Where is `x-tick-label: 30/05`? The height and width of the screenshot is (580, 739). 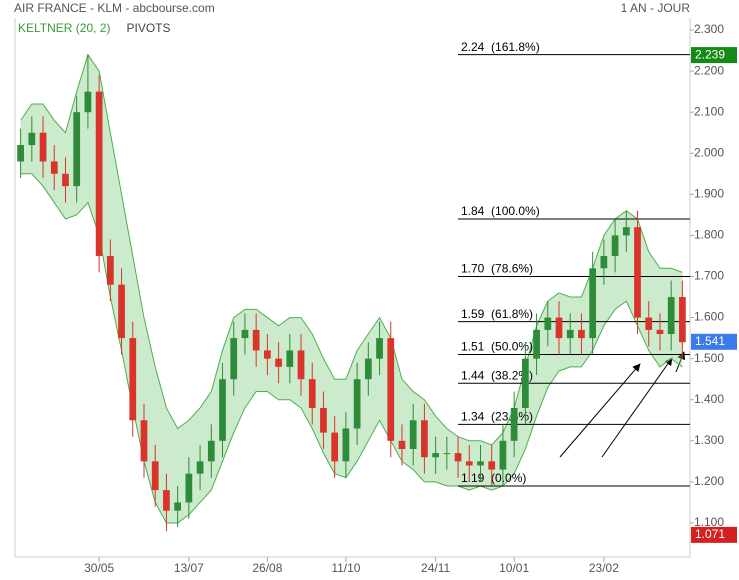
x-tick-label: 30/05 is located at coordinates (99, 568).